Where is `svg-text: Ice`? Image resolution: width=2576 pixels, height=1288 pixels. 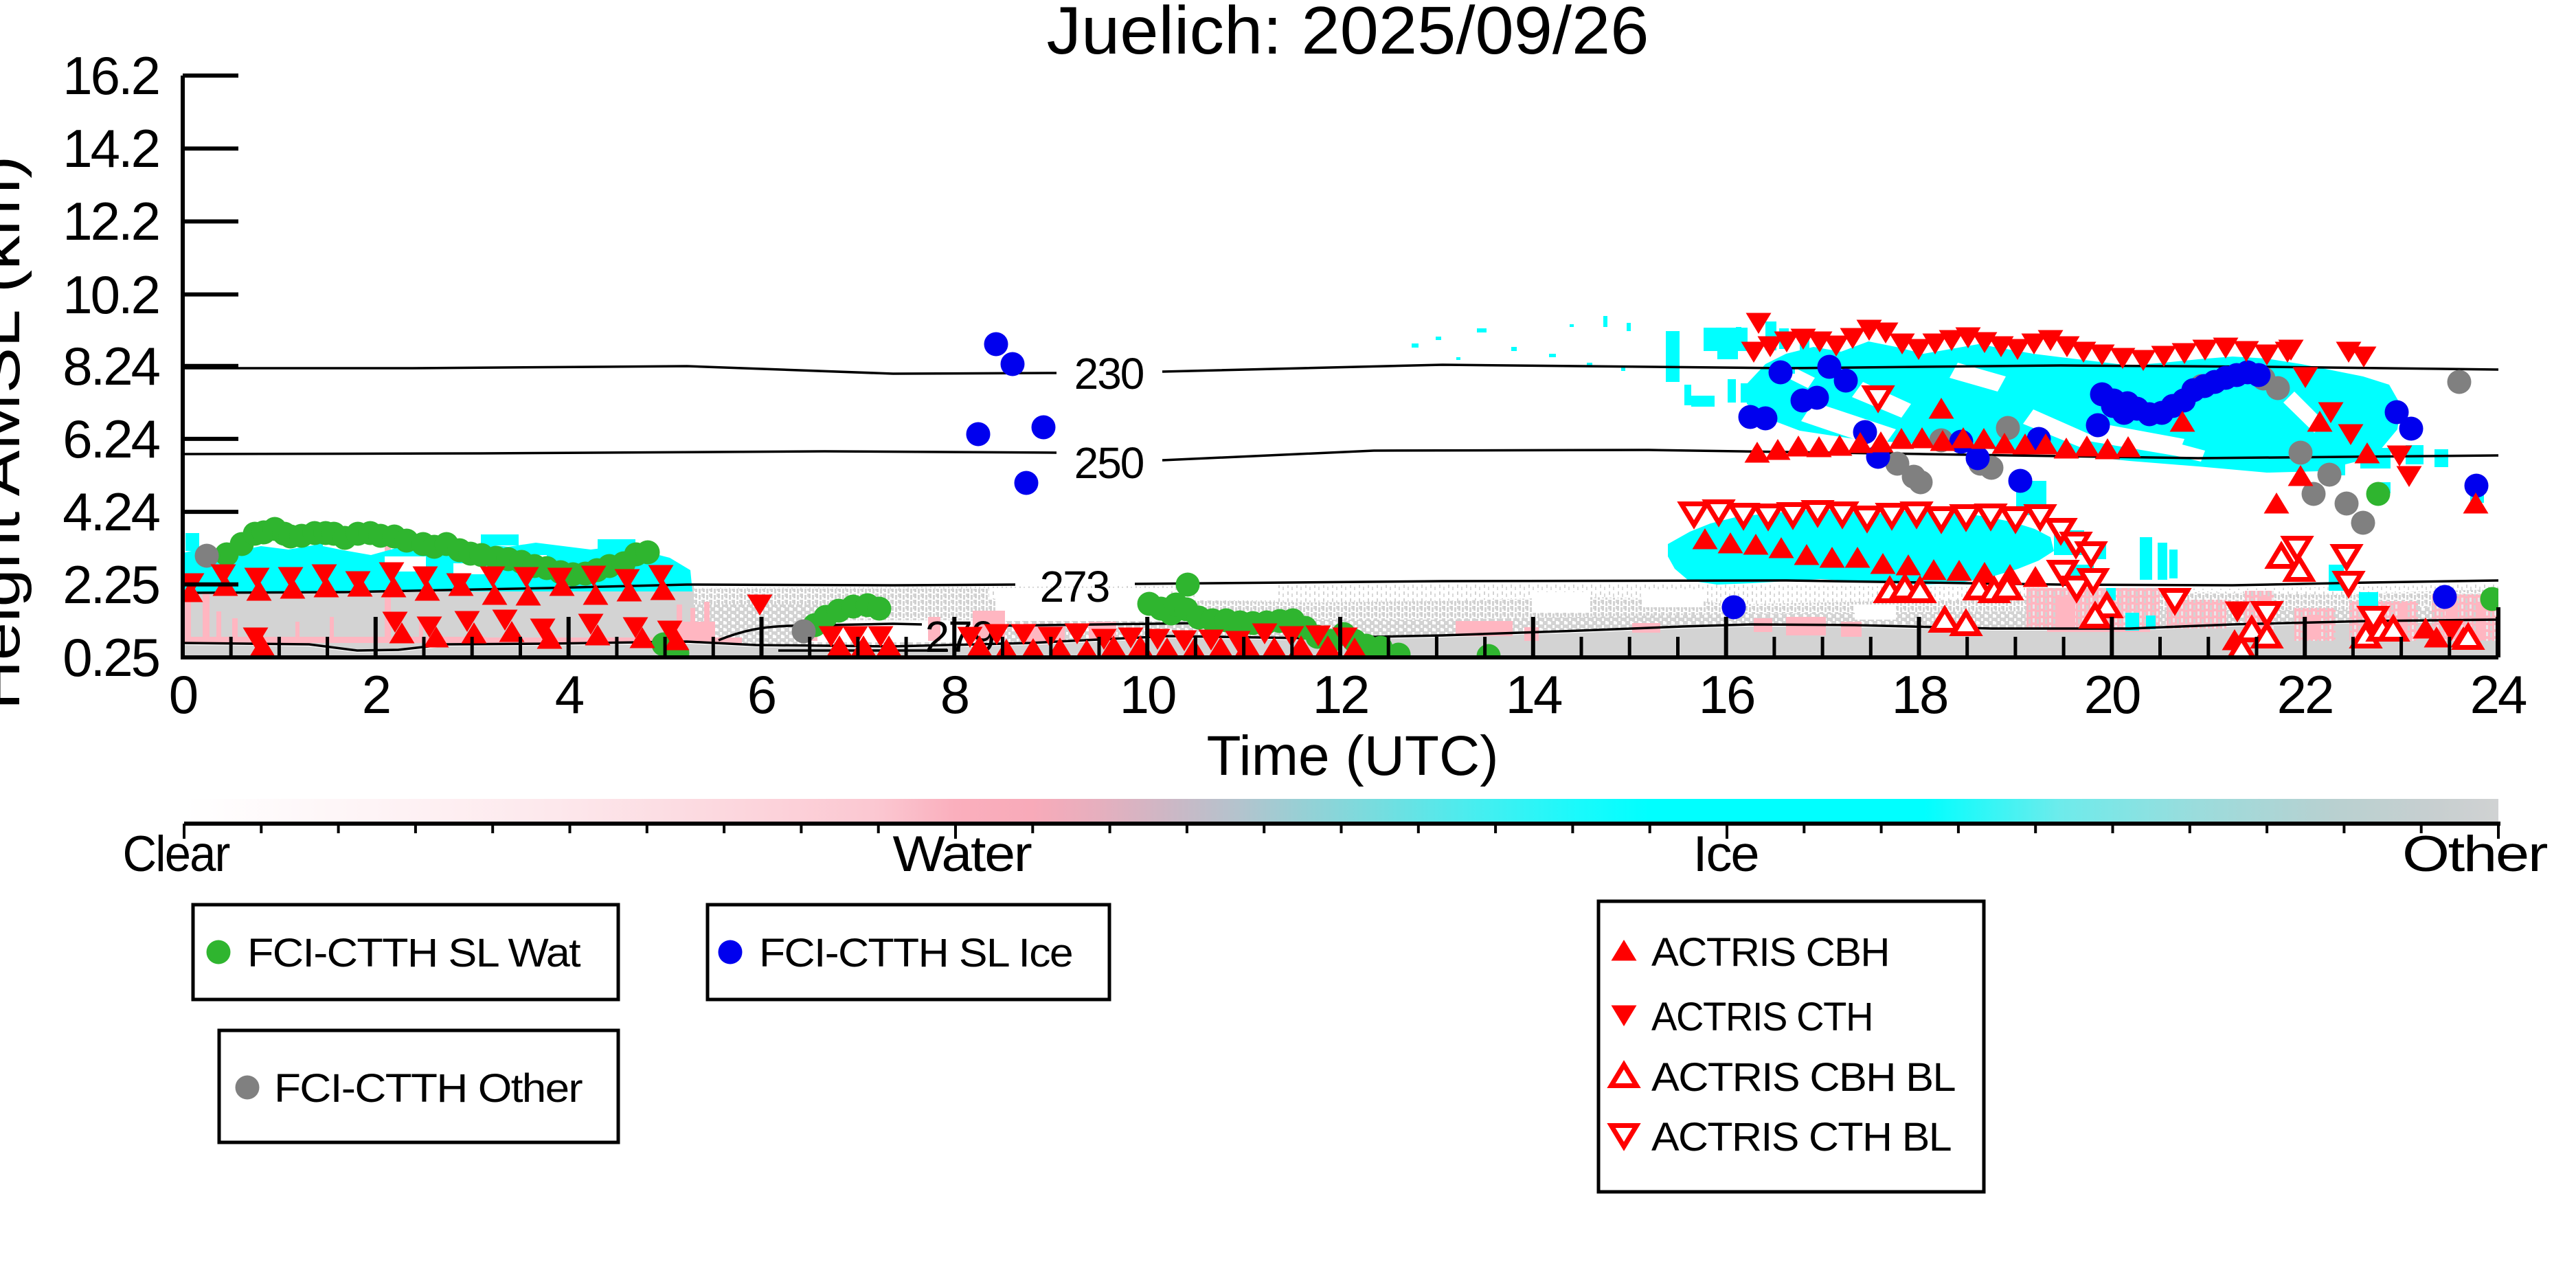
svg-text: Ice is located at coordinates (1726, 854).